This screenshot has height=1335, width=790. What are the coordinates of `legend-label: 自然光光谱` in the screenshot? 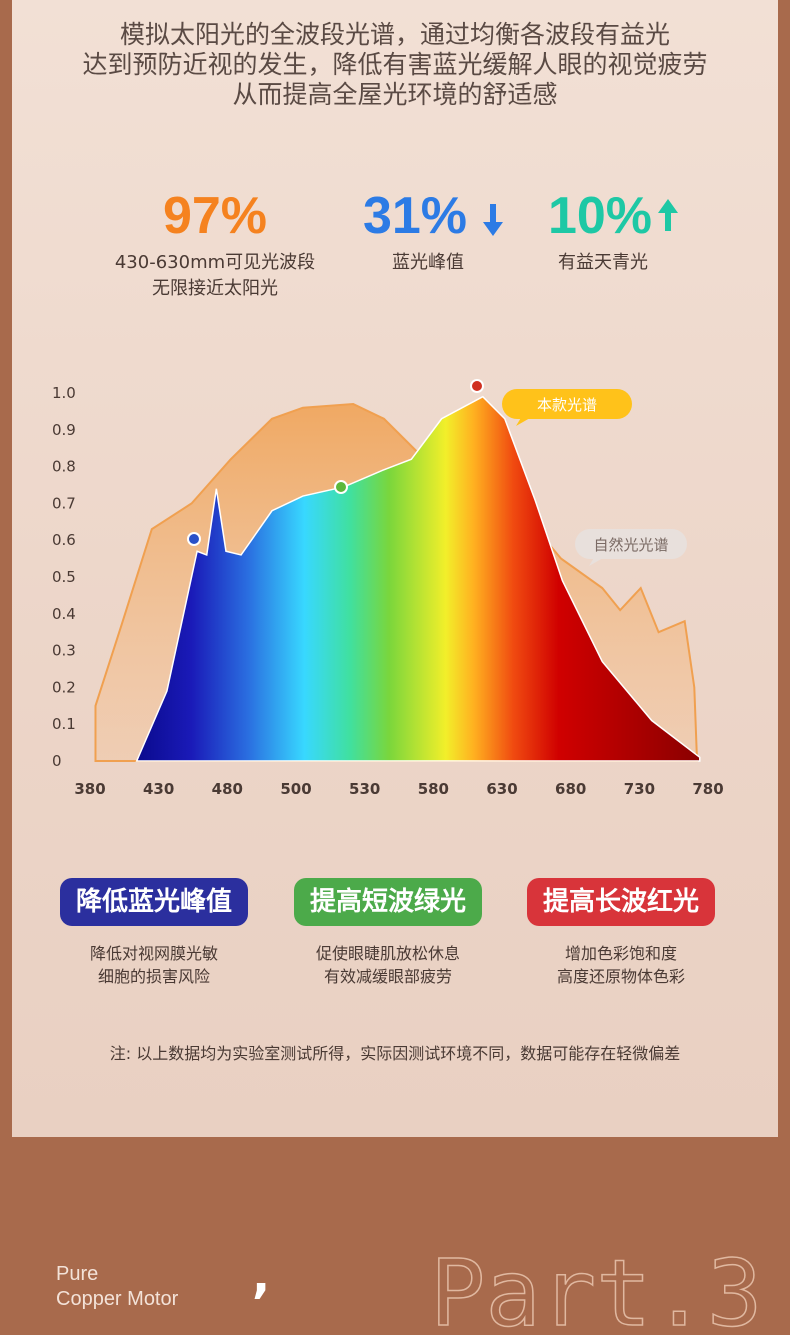 It's located at (630, 545).